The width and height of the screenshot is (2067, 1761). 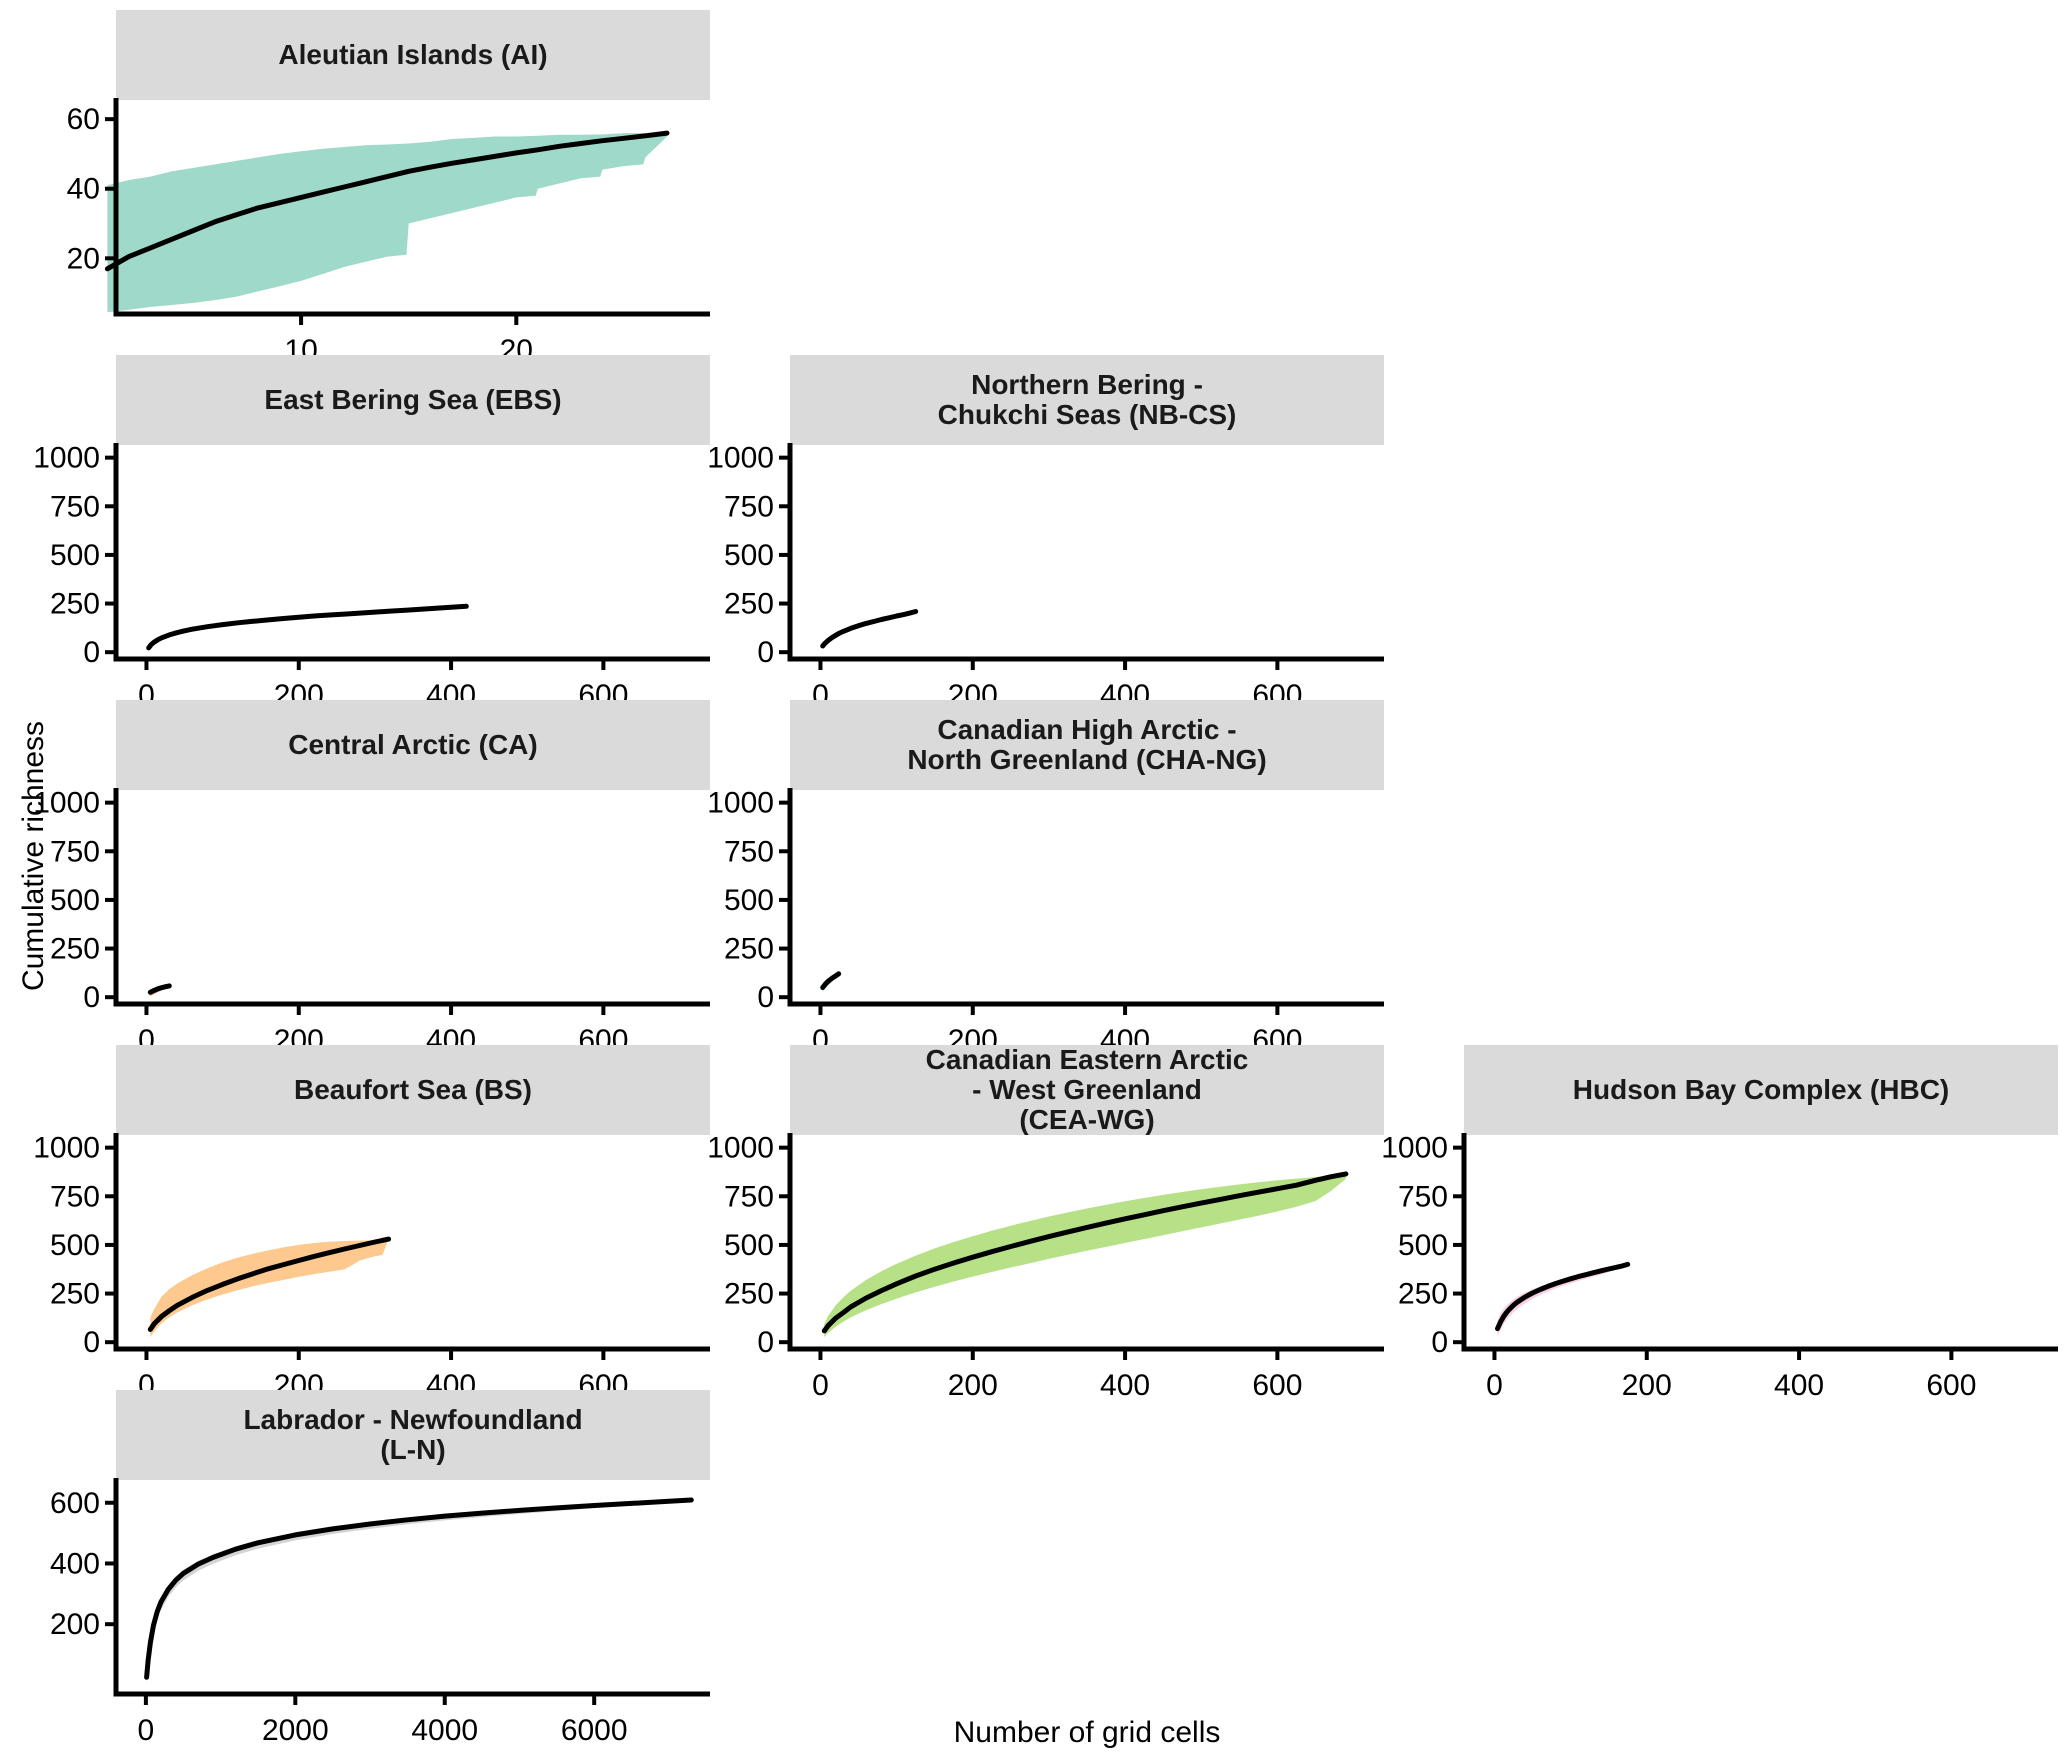 What do you see at coordinates (1087, 384) in the screenshot?
I see `facet-title-line: Northern Bering -` at bounding box center [1087, 384].